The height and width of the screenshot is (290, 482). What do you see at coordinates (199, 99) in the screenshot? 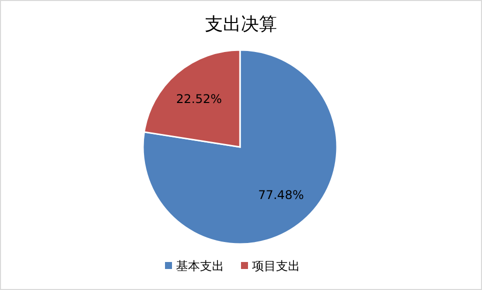
I see `data-label: 22.52%` at bounding box center [199, 99].